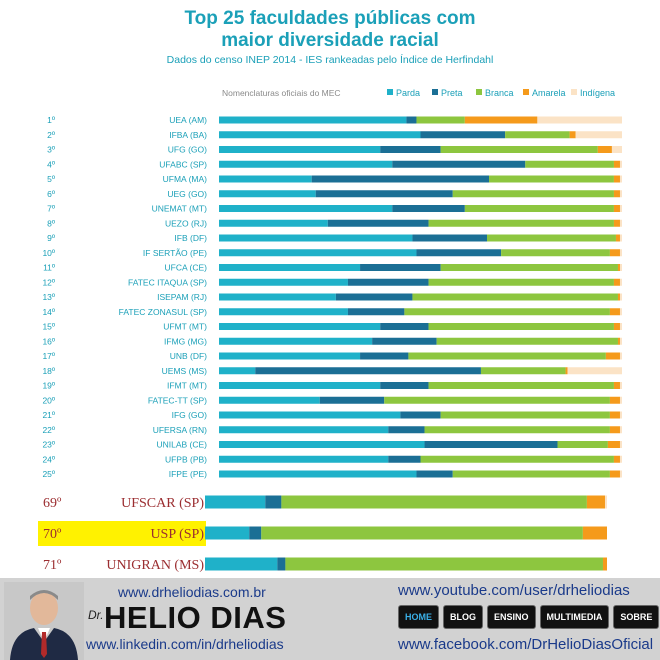 This screenshot has height=660, width=660. What do you see at coordinates (48, 341) in the screenshot?
I see `row-rank: 16º` at bounding box center [48, 341].